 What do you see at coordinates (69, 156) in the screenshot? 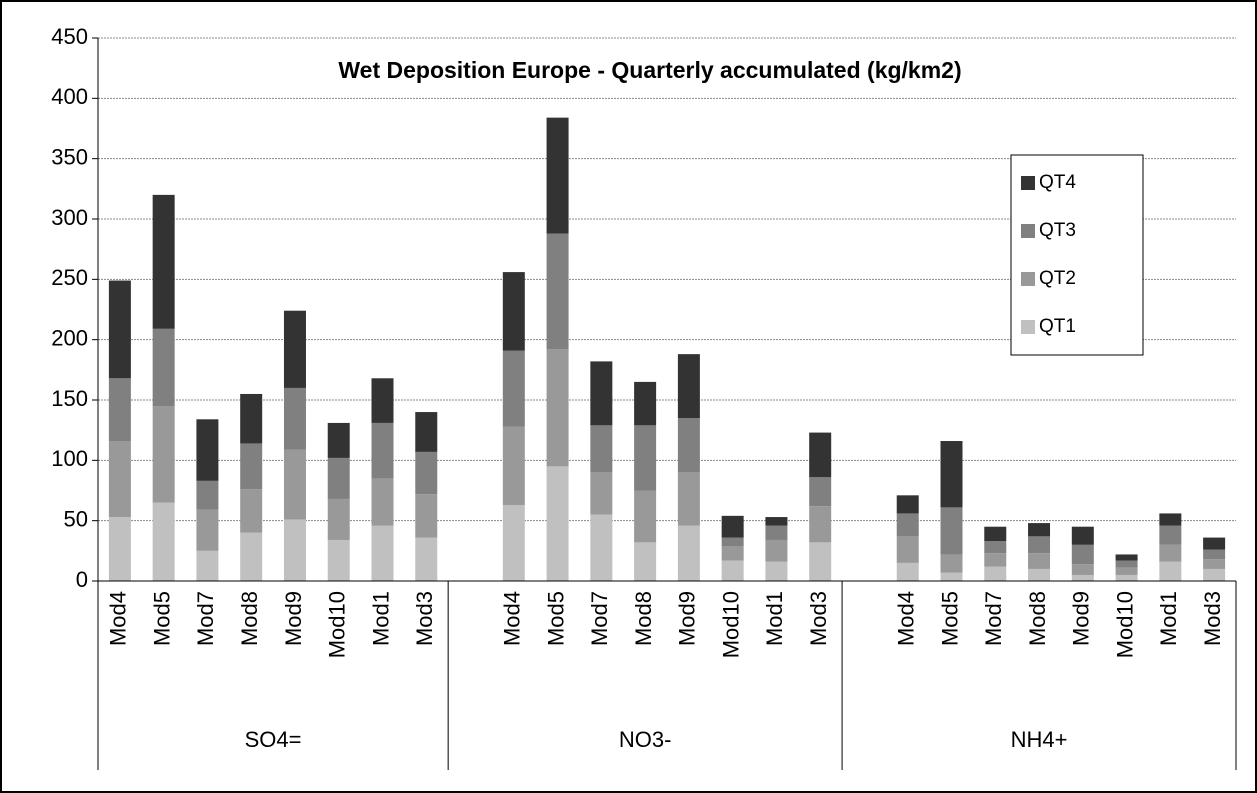
I see `y-tick-label: 350` at bounding box center [69, 156].